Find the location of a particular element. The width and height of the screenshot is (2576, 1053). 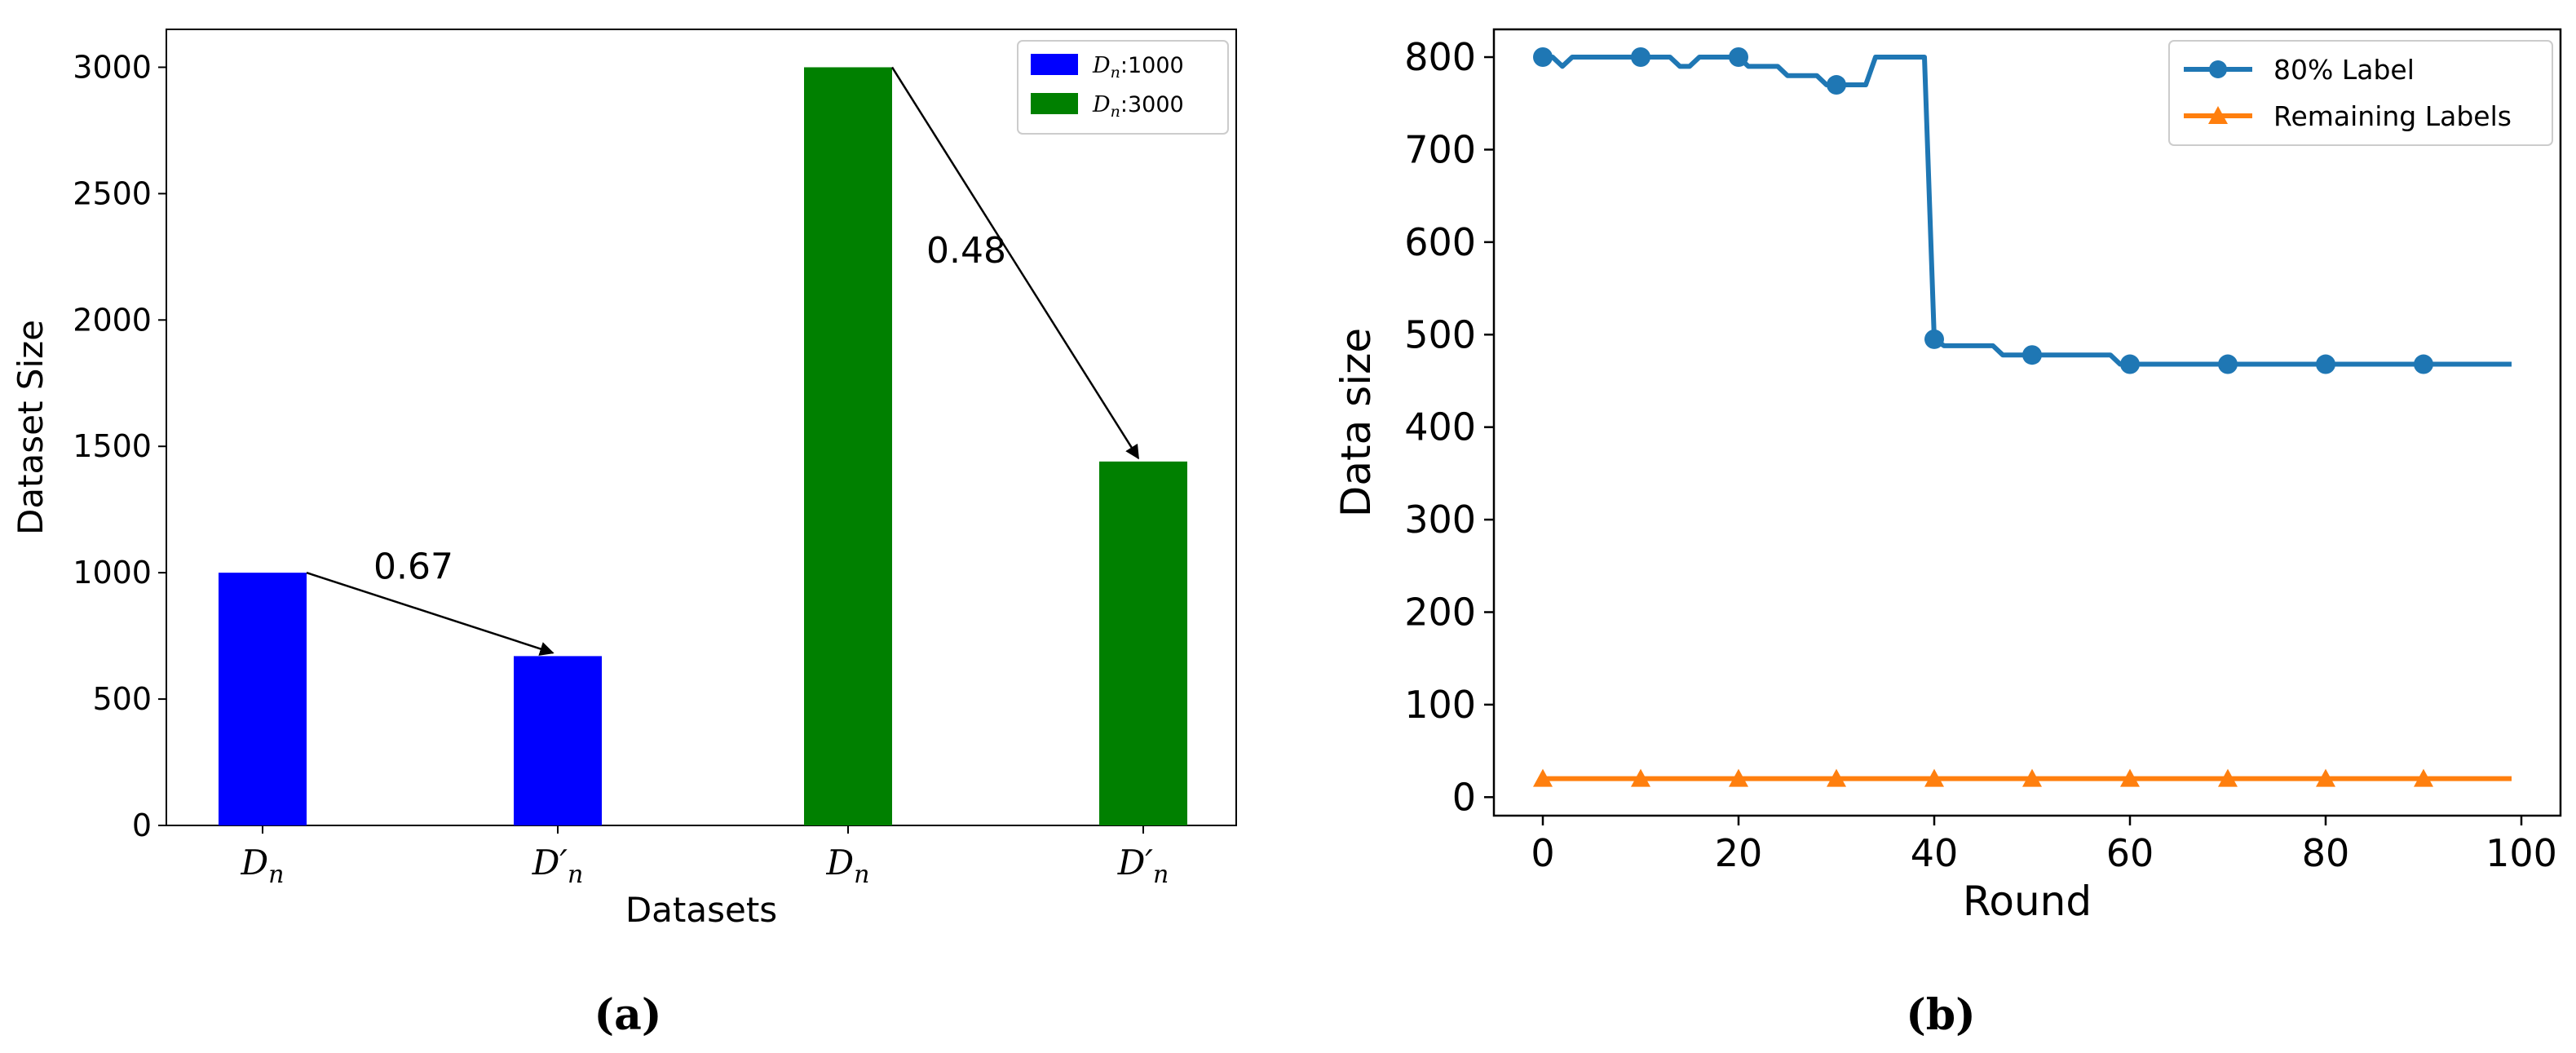

panel-a-y-axis-title: Dataset Size is located at coordinates (31, 427).